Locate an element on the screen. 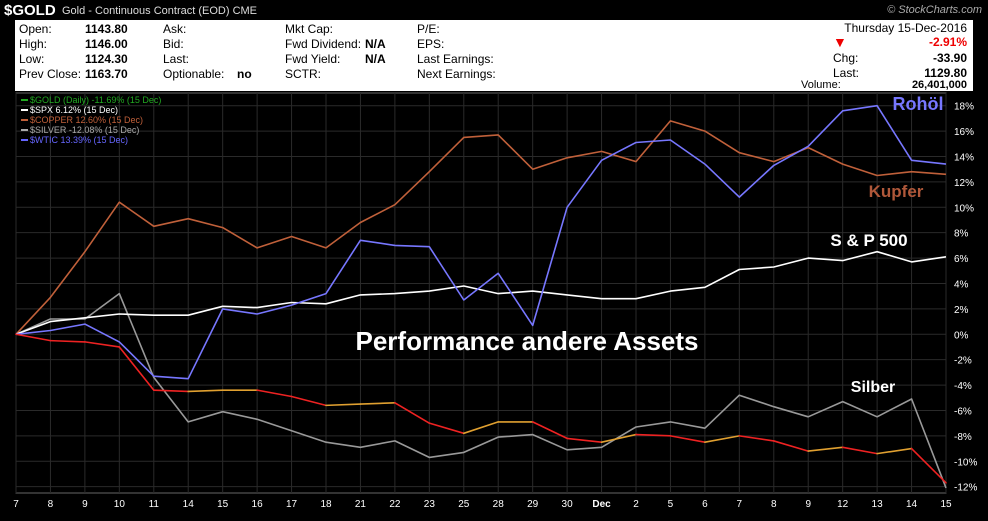  y-tick-label: 10% is located at coordinates (964, 208).